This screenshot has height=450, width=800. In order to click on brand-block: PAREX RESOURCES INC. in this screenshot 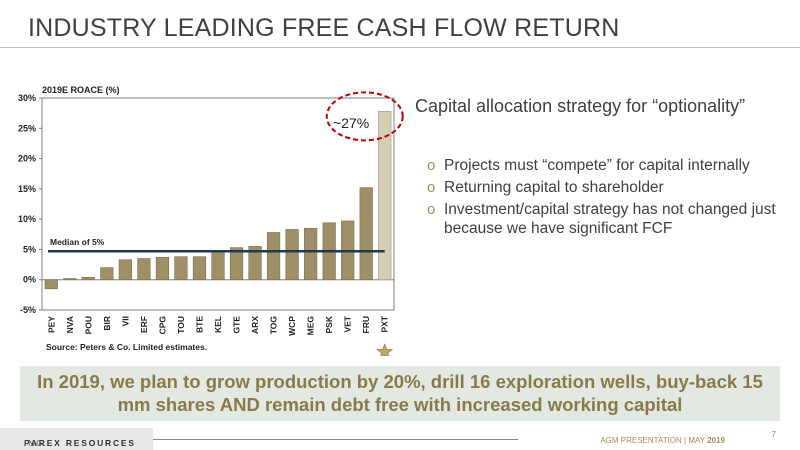, I will do `click(76, 439)`.